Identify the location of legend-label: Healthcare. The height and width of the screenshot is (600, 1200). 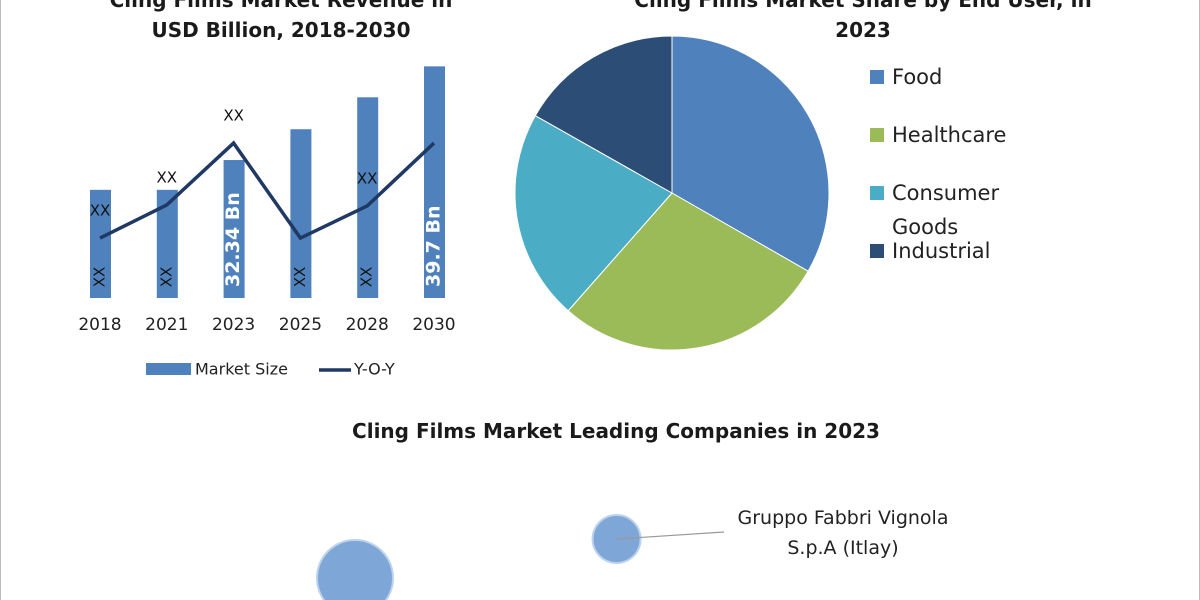
(949, 135).